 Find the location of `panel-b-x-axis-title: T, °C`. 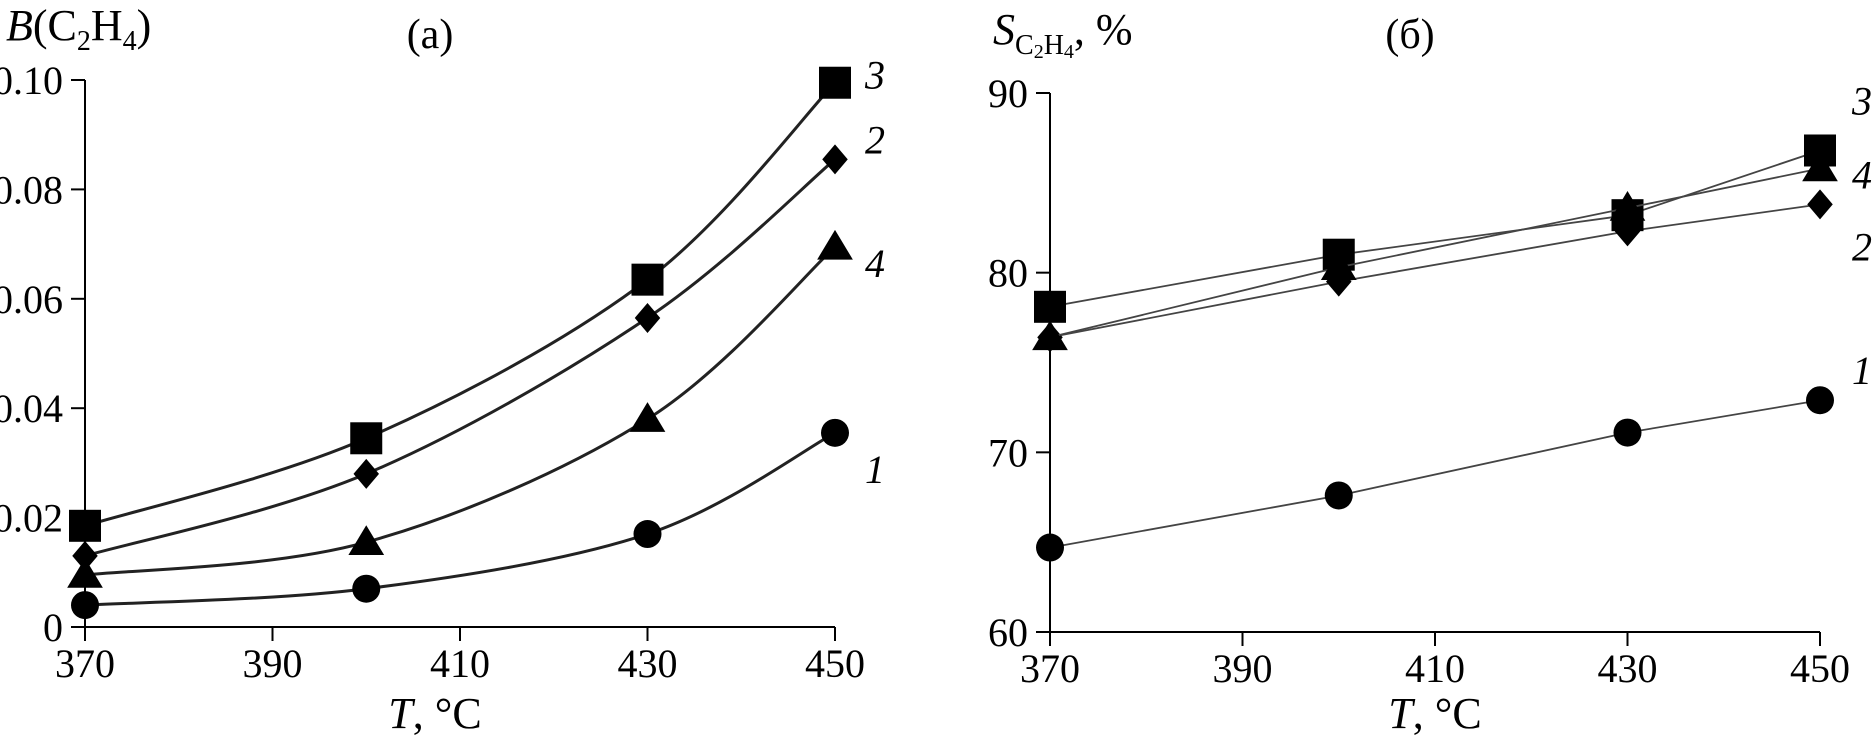

panel-b-x-axis-title: T, °C is located at coordinates (1434, 713).